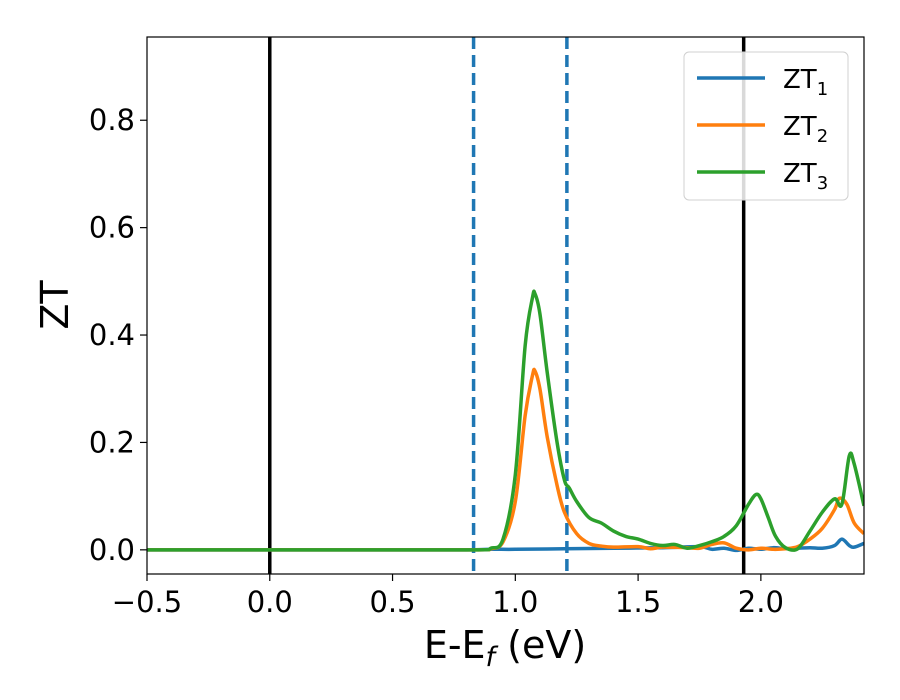 This screenshot has width=900, height=700. Describe the element at coordinates (112, 335) in the screenshot. I see `y-tick-label: 0.4` at that location.